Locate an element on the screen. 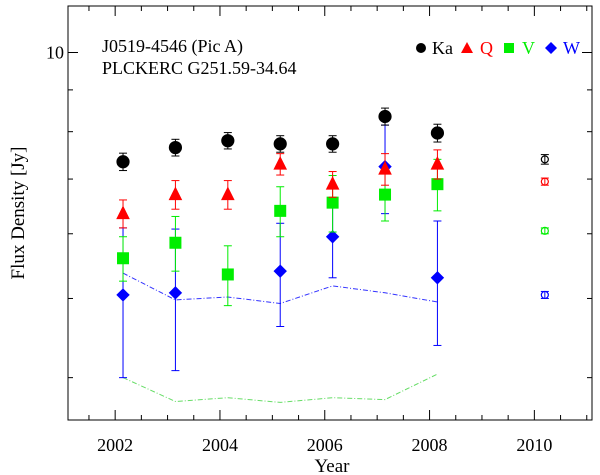  legend-label-w: W is located at coordinates (571, 48).